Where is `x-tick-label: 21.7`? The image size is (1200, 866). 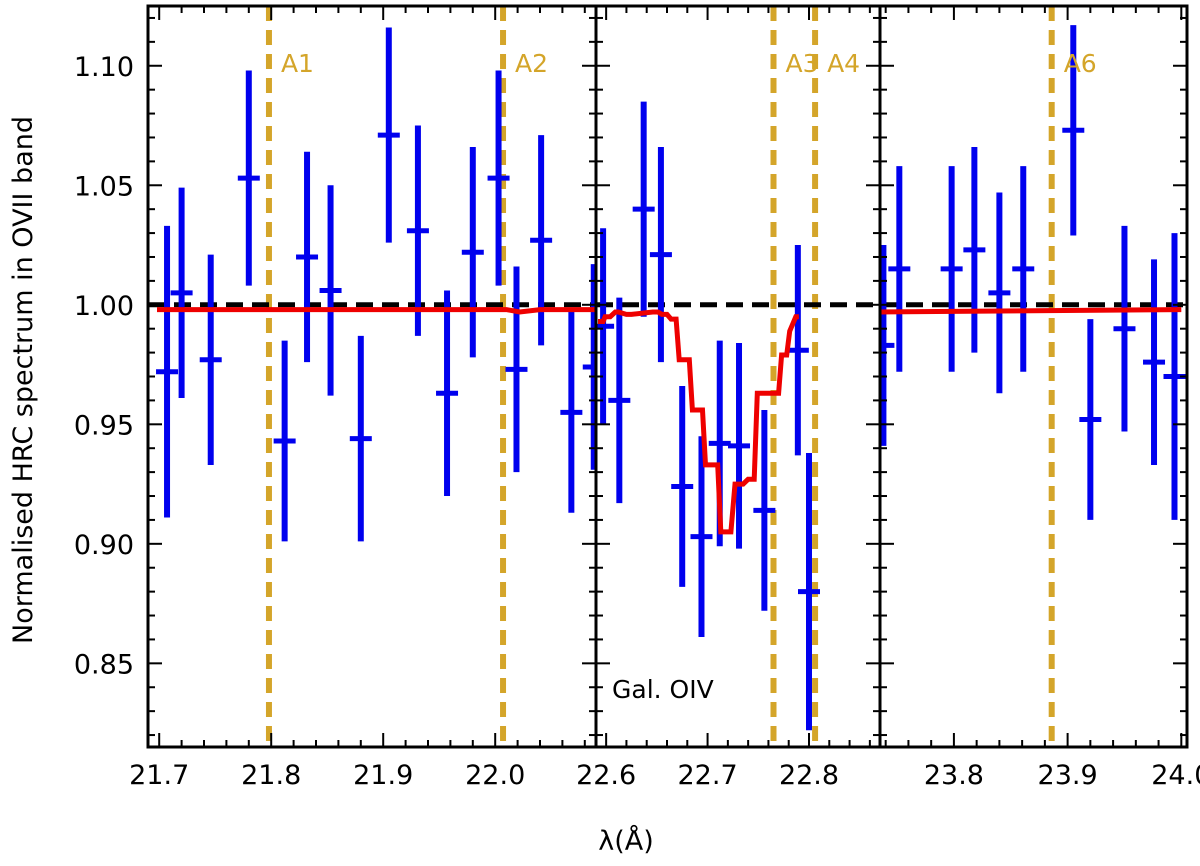
x-tick-label: 21.7 is located at coordinates (159, 775).